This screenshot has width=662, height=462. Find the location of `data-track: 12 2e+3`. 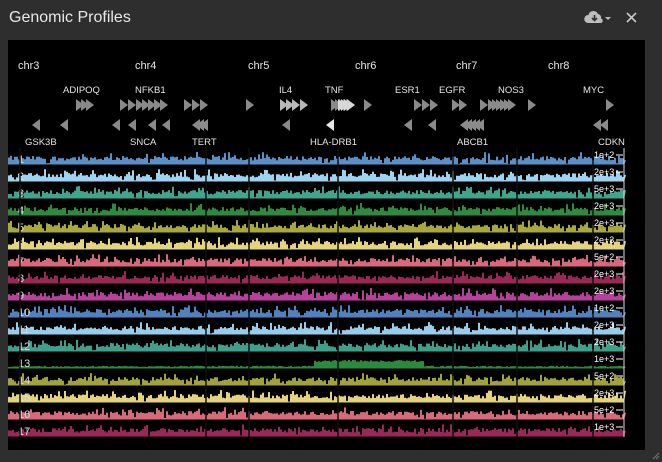

data-track: 12 2e+3 is located at coordinates (317, 345).